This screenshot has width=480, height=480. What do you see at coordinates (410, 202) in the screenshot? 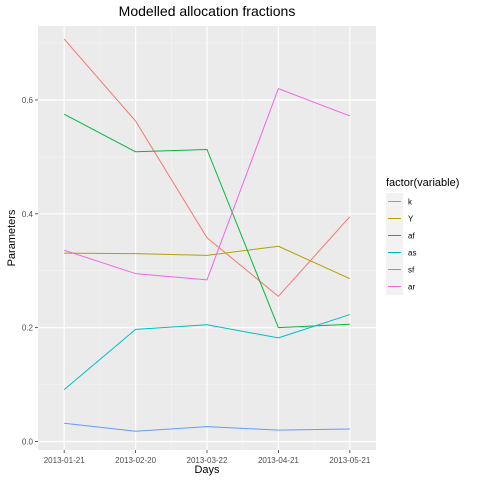
I see `legend-label-k: k` at bounding box center [410, 202].